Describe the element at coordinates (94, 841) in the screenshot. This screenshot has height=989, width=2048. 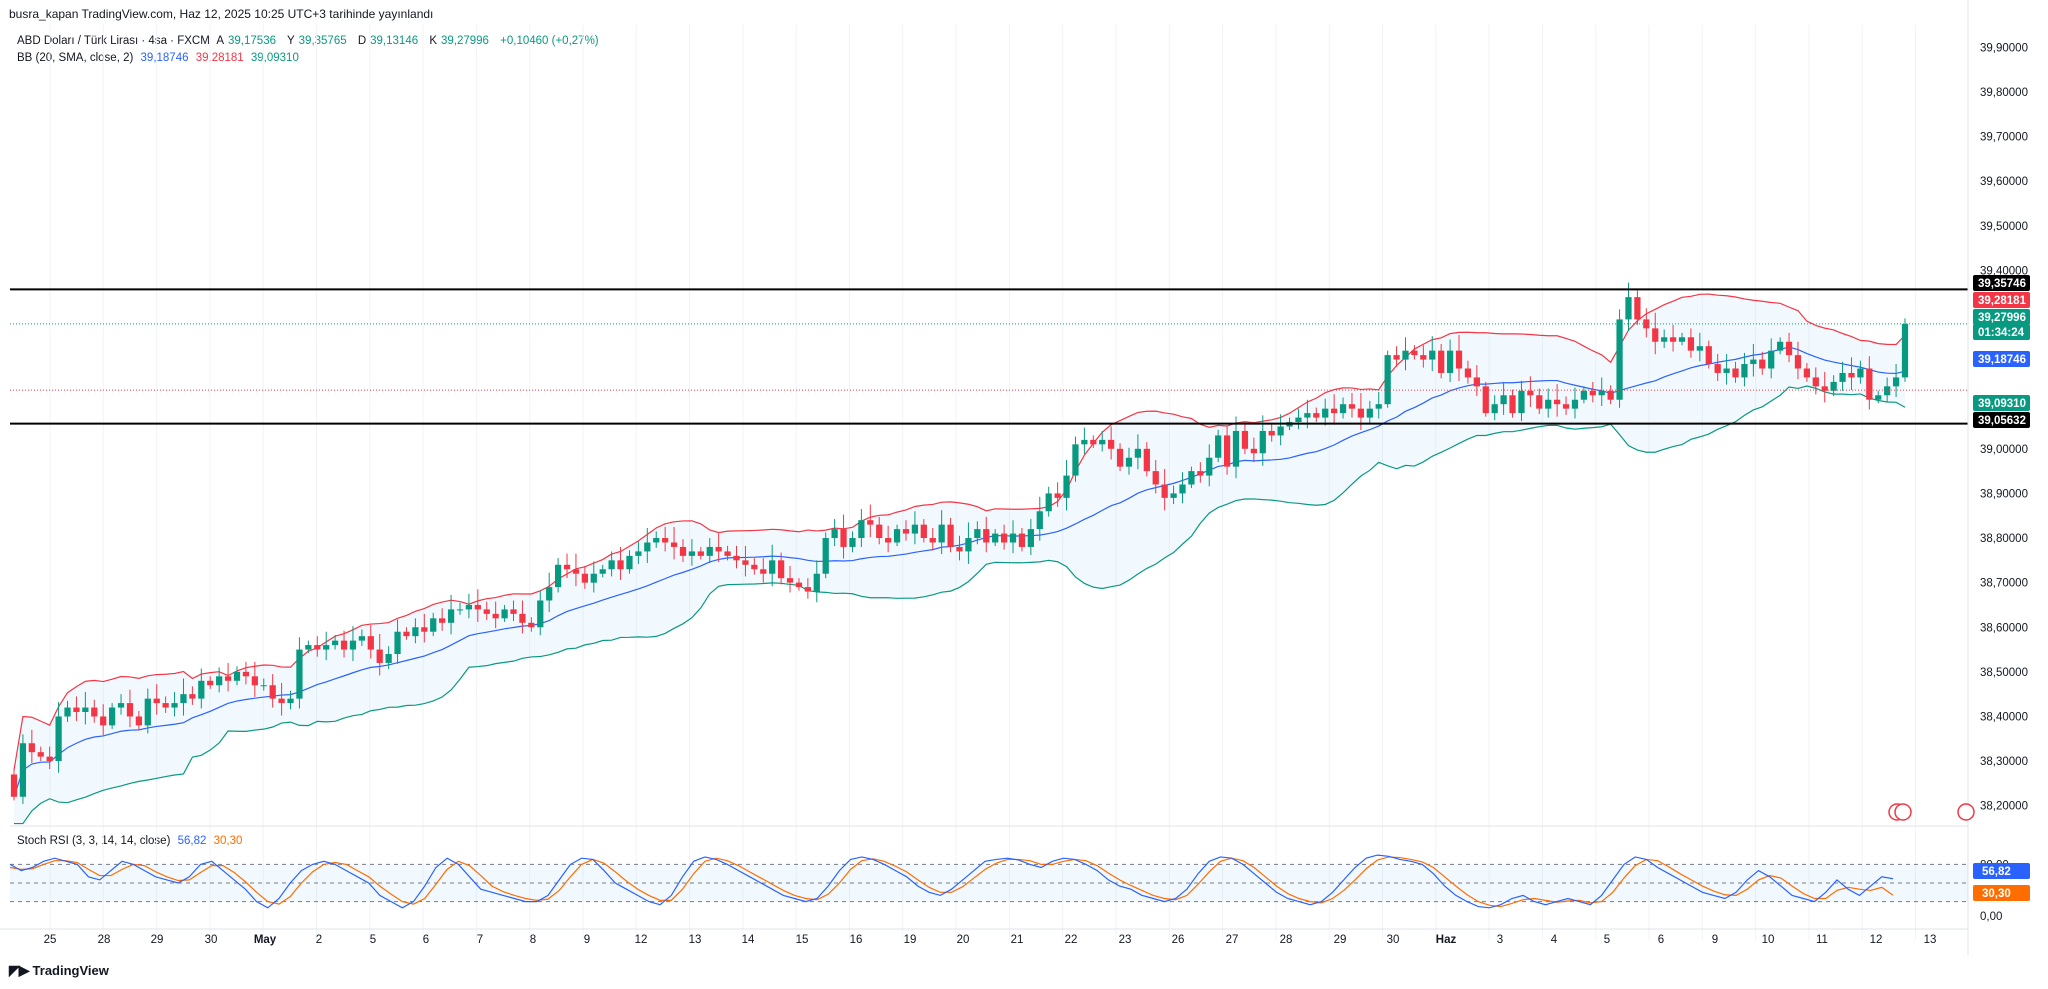
I see `stoch-label: Stoch RSI (3, 3, 14, 14, close)` at that location.